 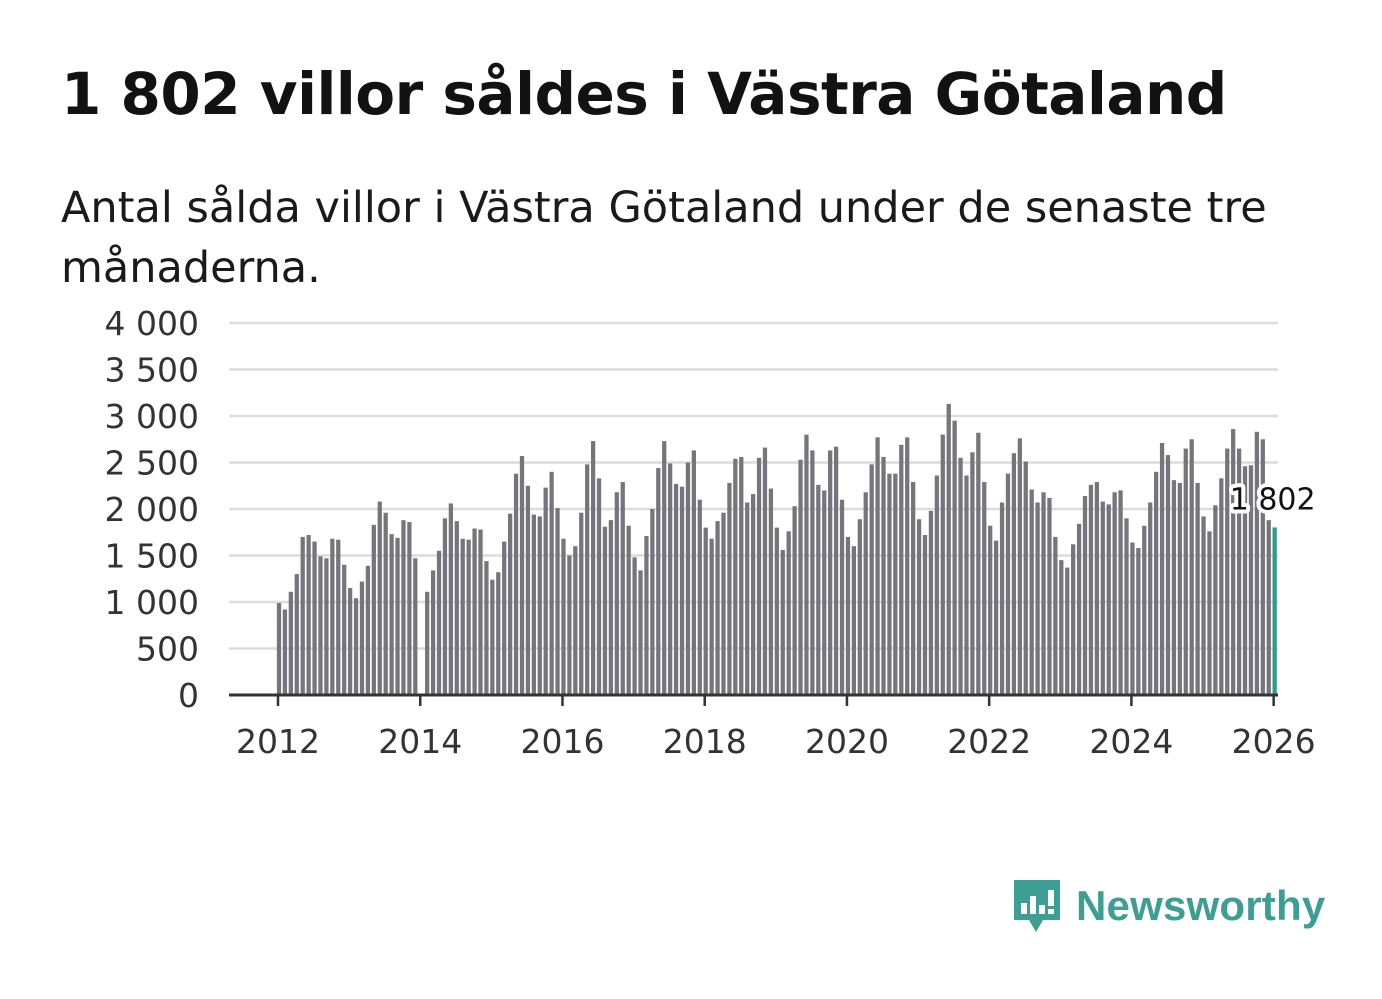 What do you see at coordinates (152, 509) in the screenshot?
I see `y-tick-label: 2 000` at bounding box center [152, 509].